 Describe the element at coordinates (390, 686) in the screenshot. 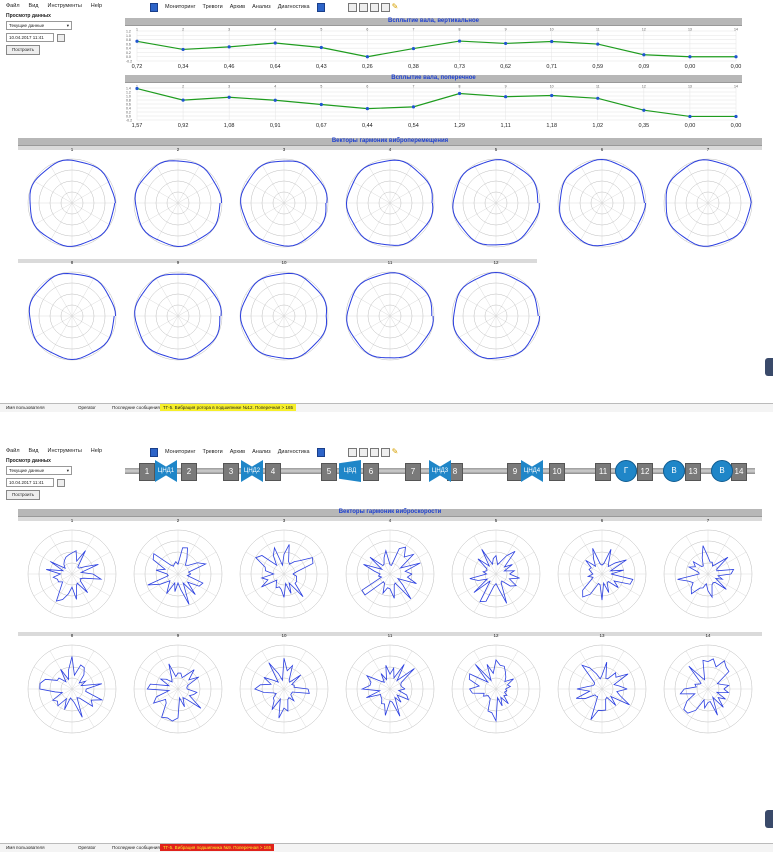

I see `polar-plot: 11` at that location.